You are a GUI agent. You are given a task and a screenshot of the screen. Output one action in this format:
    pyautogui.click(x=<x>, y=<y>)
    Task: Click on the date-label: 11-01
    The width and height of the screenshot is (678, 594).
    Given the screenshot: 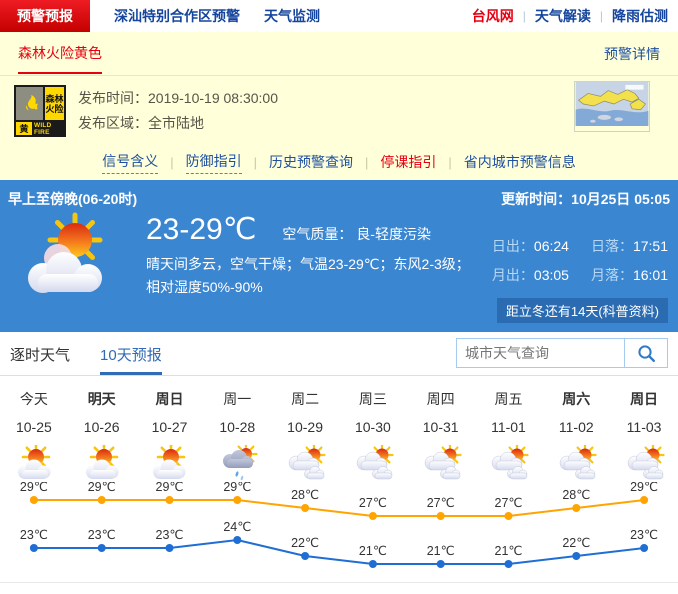 What is the action you would take?
    pyautogui.click(x=508, y=427)
    